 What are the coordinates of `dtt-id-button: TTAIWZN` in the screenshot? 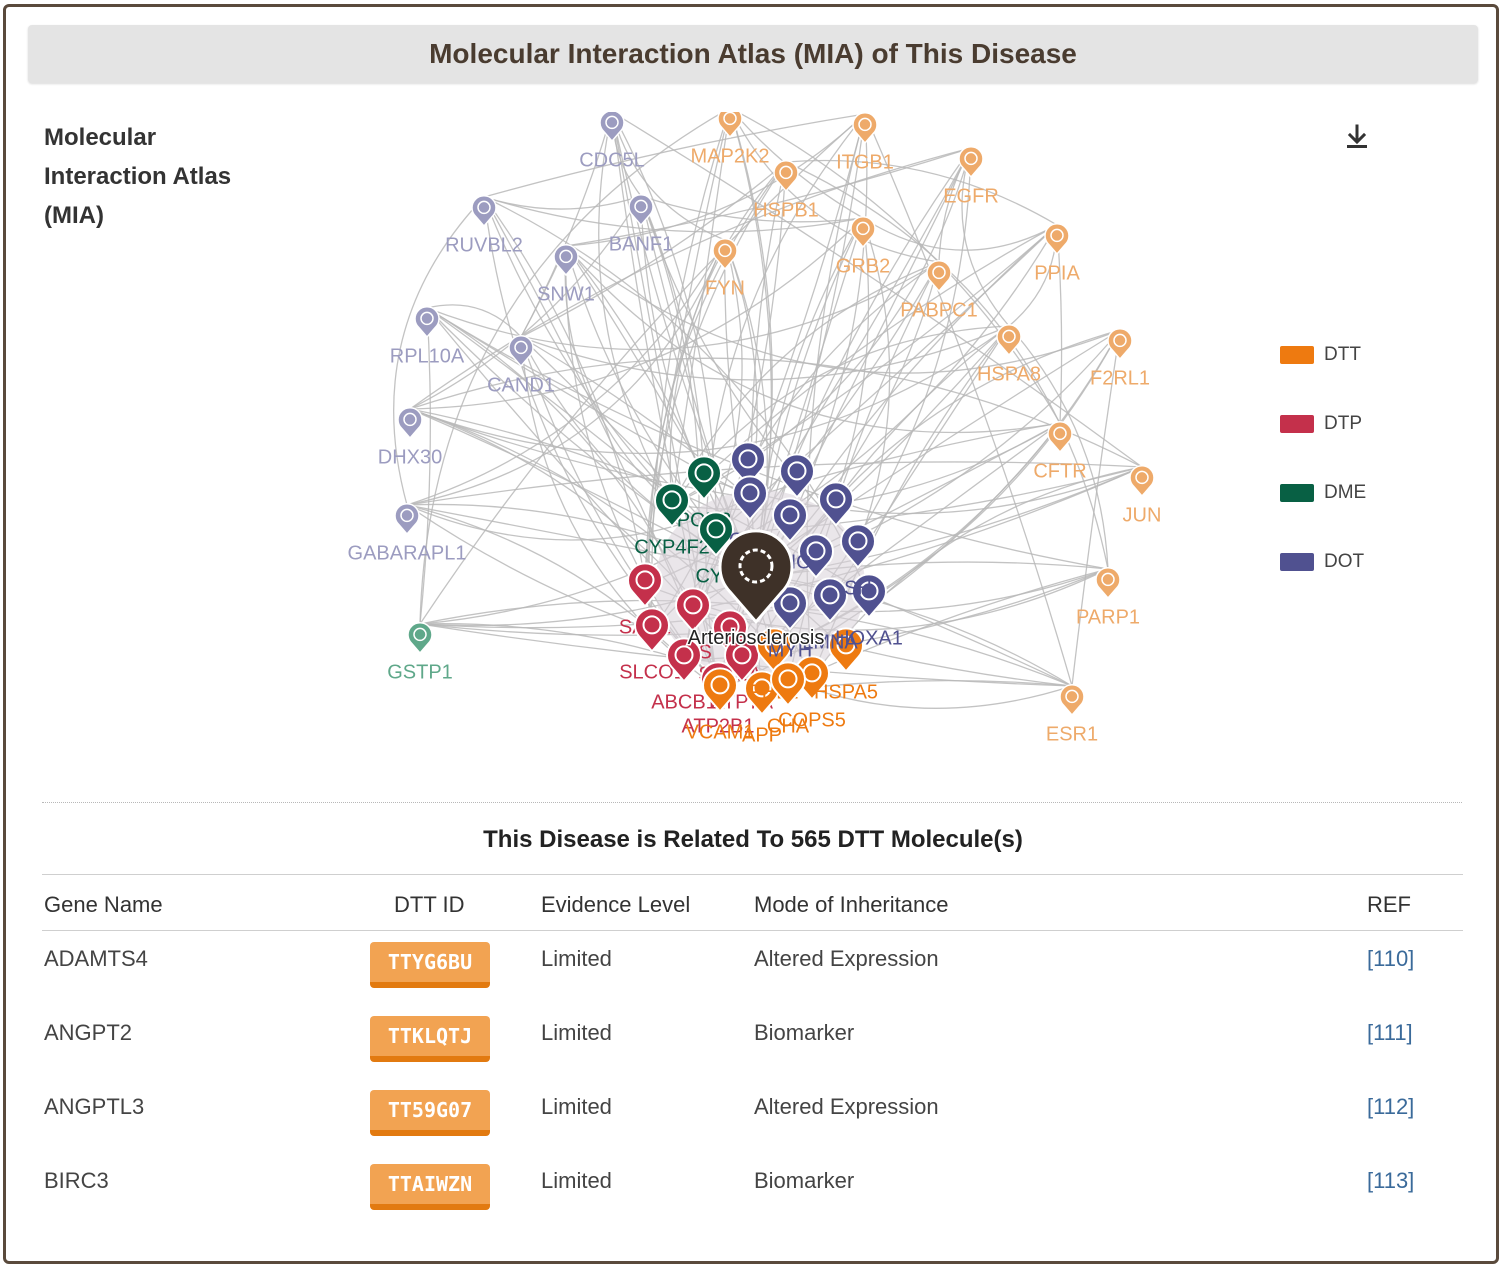 It's located at (430, 1187).